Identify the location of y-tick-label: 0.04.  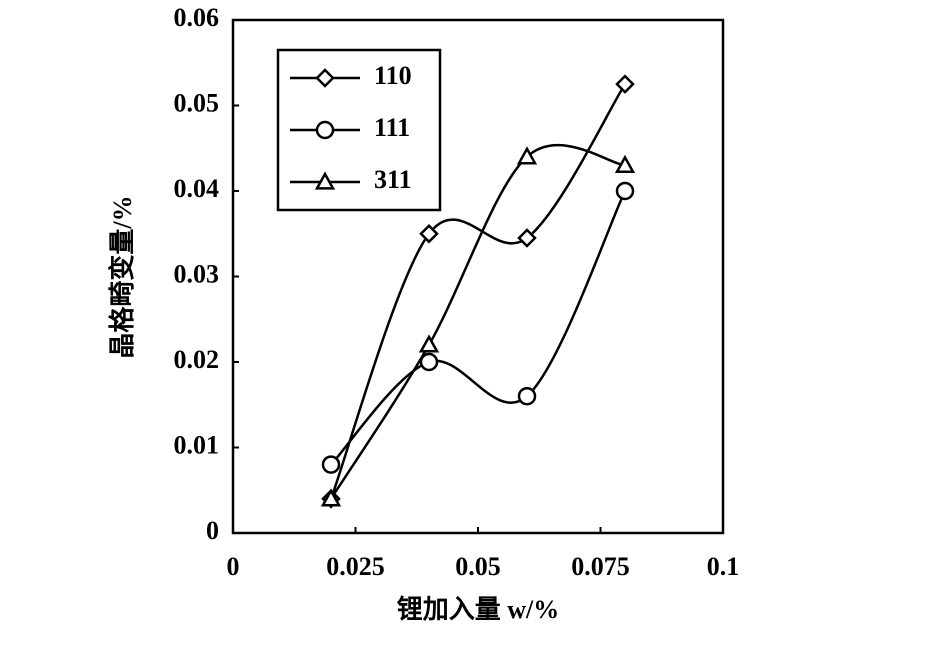
(197, 188).